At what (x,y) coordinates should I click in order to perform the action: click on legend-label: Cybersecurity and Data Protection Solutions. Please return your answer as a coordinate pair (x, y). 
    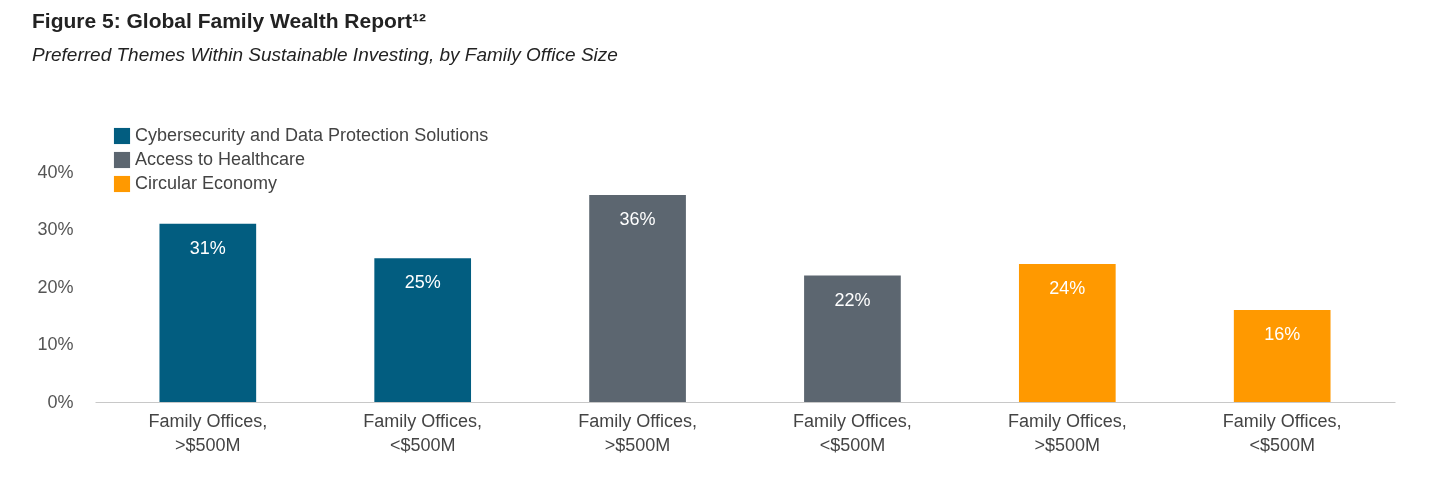
    Looking at the image, I should click on (312, 135).